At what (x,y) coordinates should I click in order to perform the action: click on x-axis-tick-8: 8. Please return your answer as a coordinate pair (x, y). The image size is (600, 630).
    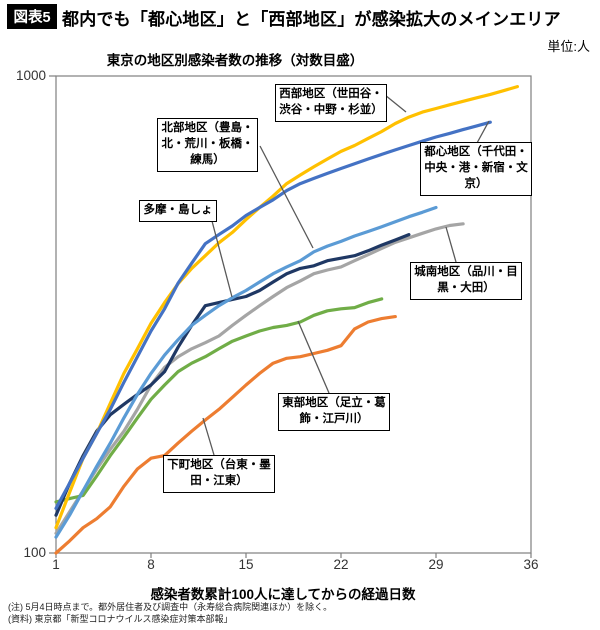
    Looking at the image, I should click on (151, 564).